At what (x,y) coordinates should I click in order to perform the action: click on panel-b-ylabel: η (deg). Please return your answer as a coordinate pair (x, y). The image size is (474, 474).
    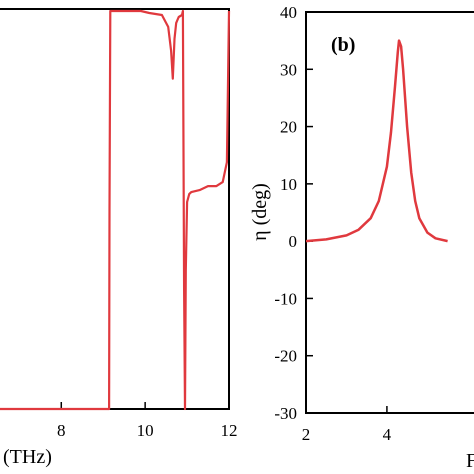
    Looking at the image, I should click on (260, 212).